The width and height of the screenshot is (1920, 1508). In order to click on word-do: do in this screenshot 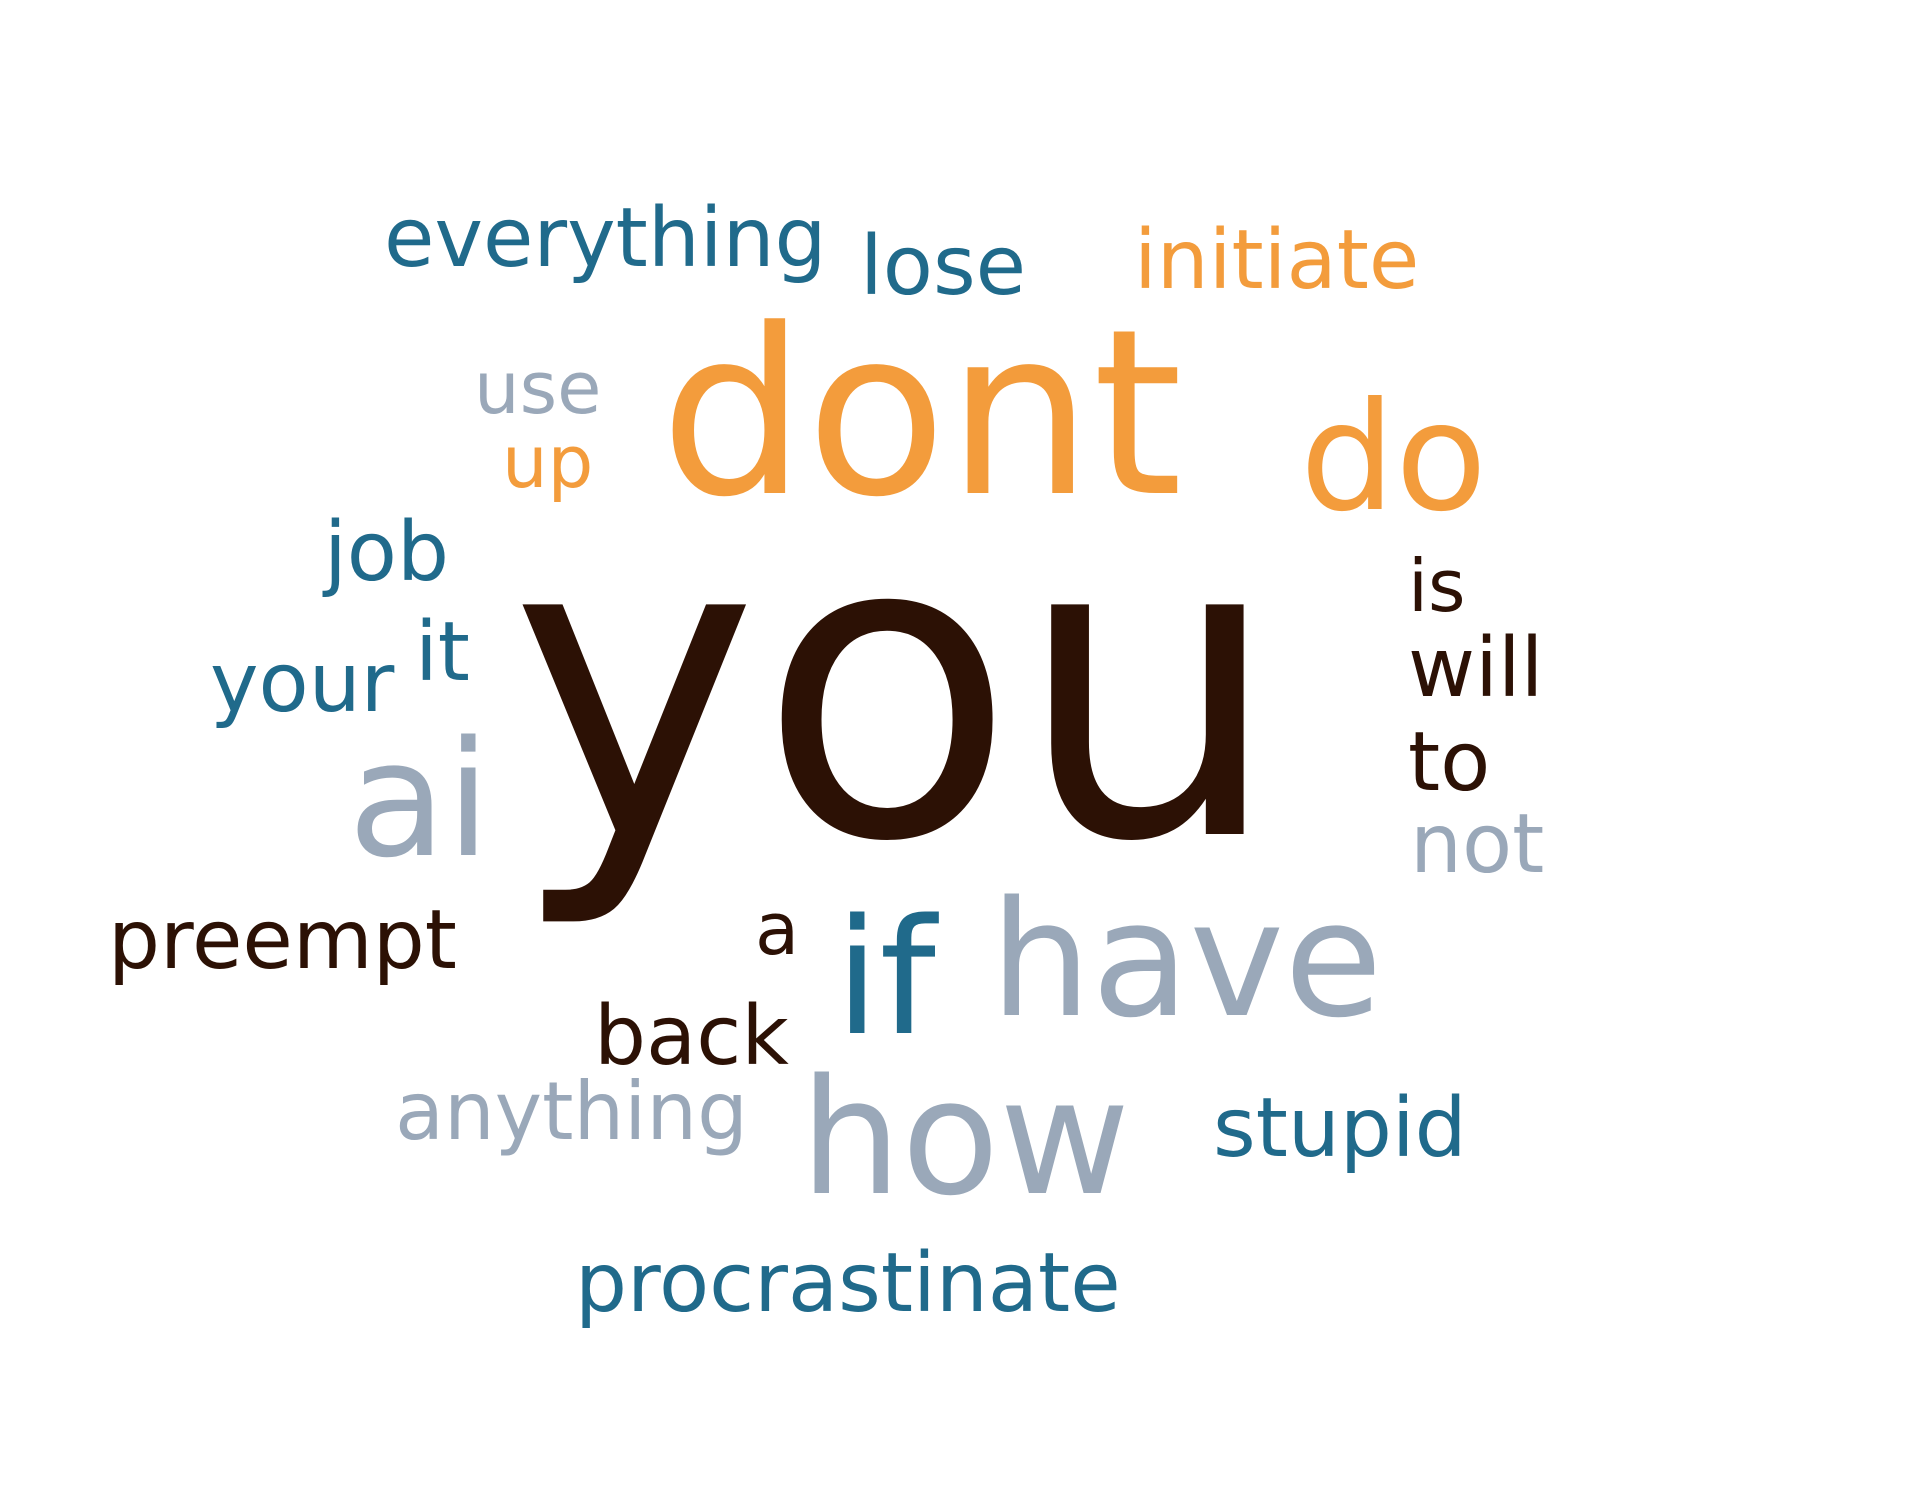, I will do `click(1393, 458)`.